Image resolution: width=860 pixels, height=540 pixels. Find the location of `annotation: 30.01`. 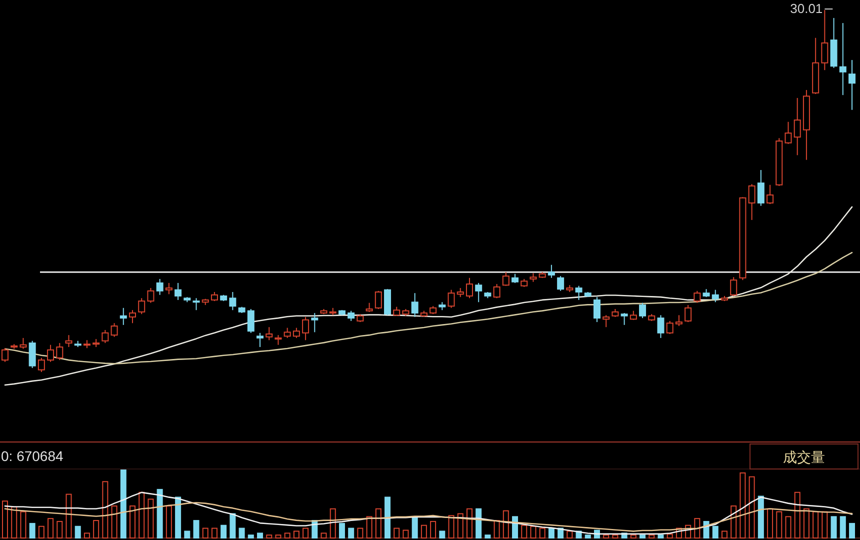

annotation: 30.01 is located at coordinates (806, 8).